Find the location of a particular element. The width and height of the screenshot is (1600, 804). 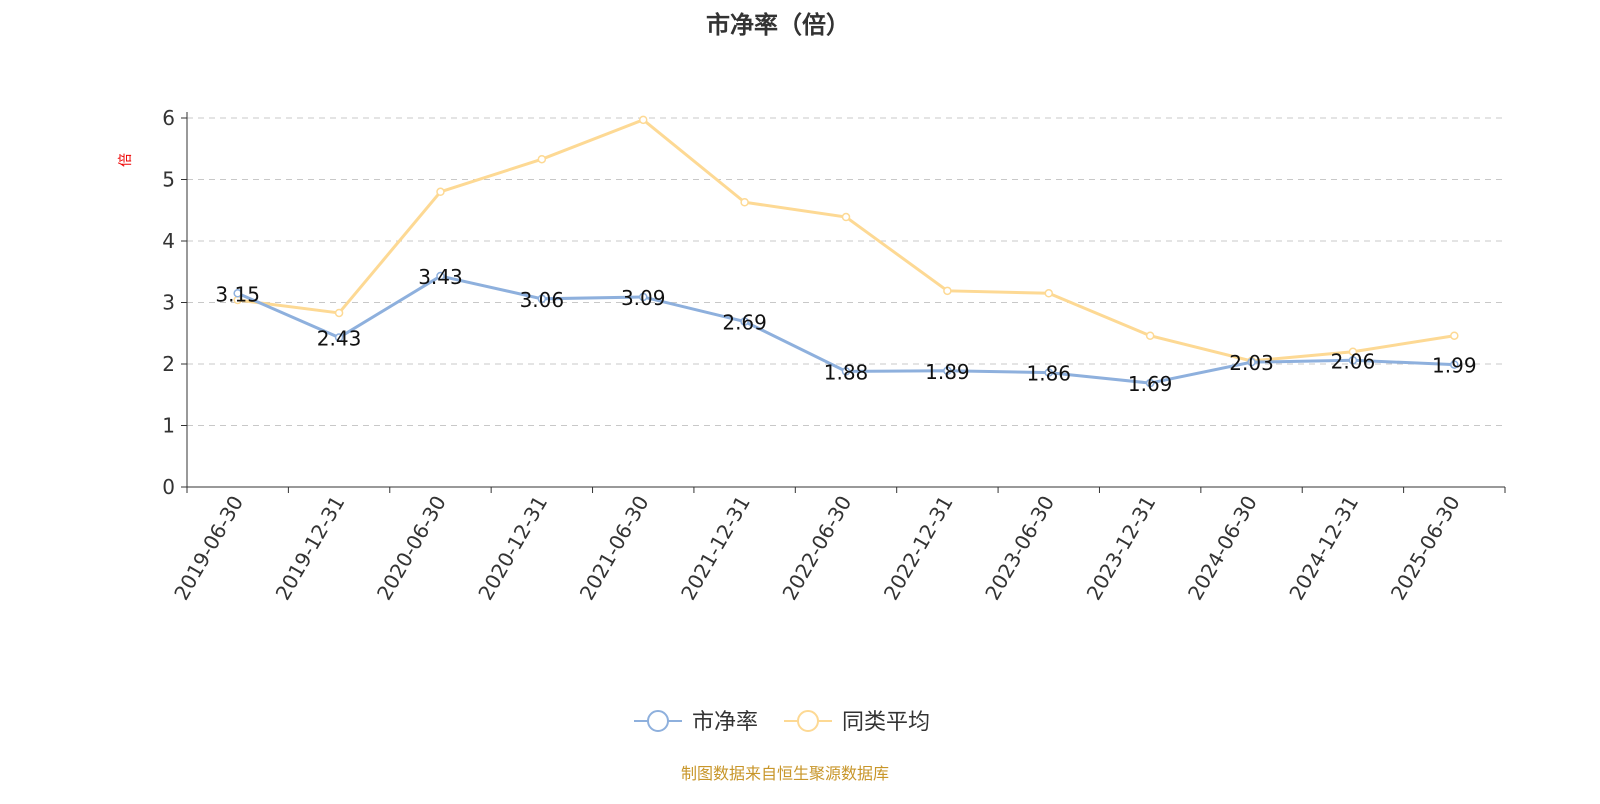

x-tick-label: 2021-06-30 is located at coordinates (614, 548).